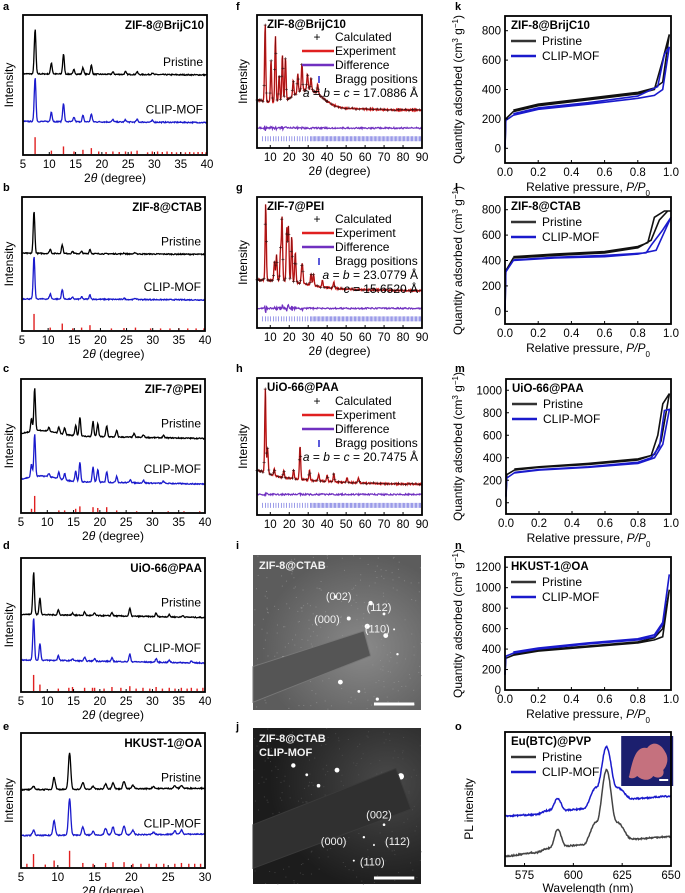  I want to click on series-line-clip-mof, so click(113, 817).